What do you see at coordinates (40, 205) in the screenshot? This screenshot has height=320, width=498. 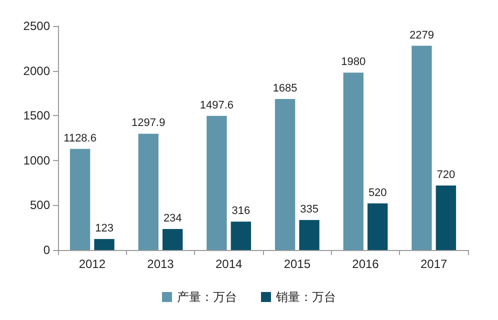 I see `y-tick-label: 500` at bounding box center [40, 205].